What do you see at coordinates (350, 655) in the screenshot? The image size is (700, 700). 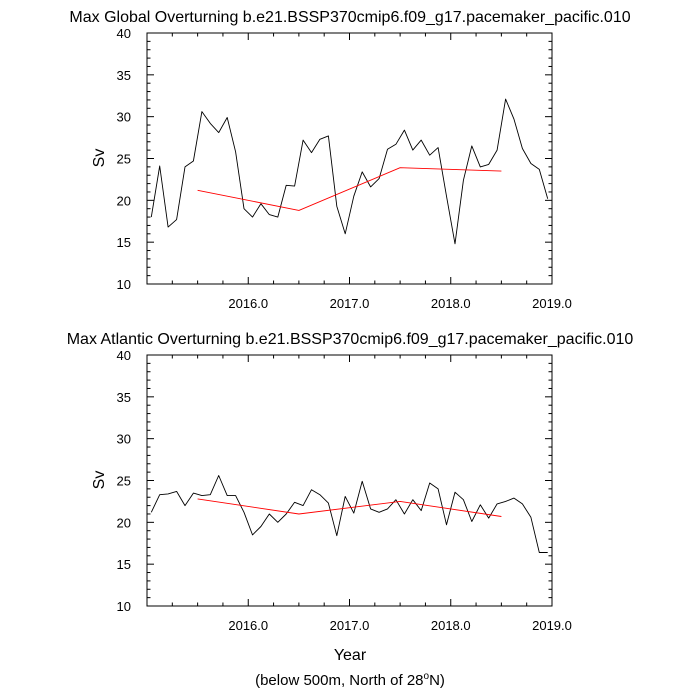 I see `x-axis-label: Year` at bounding box center [350, 655].